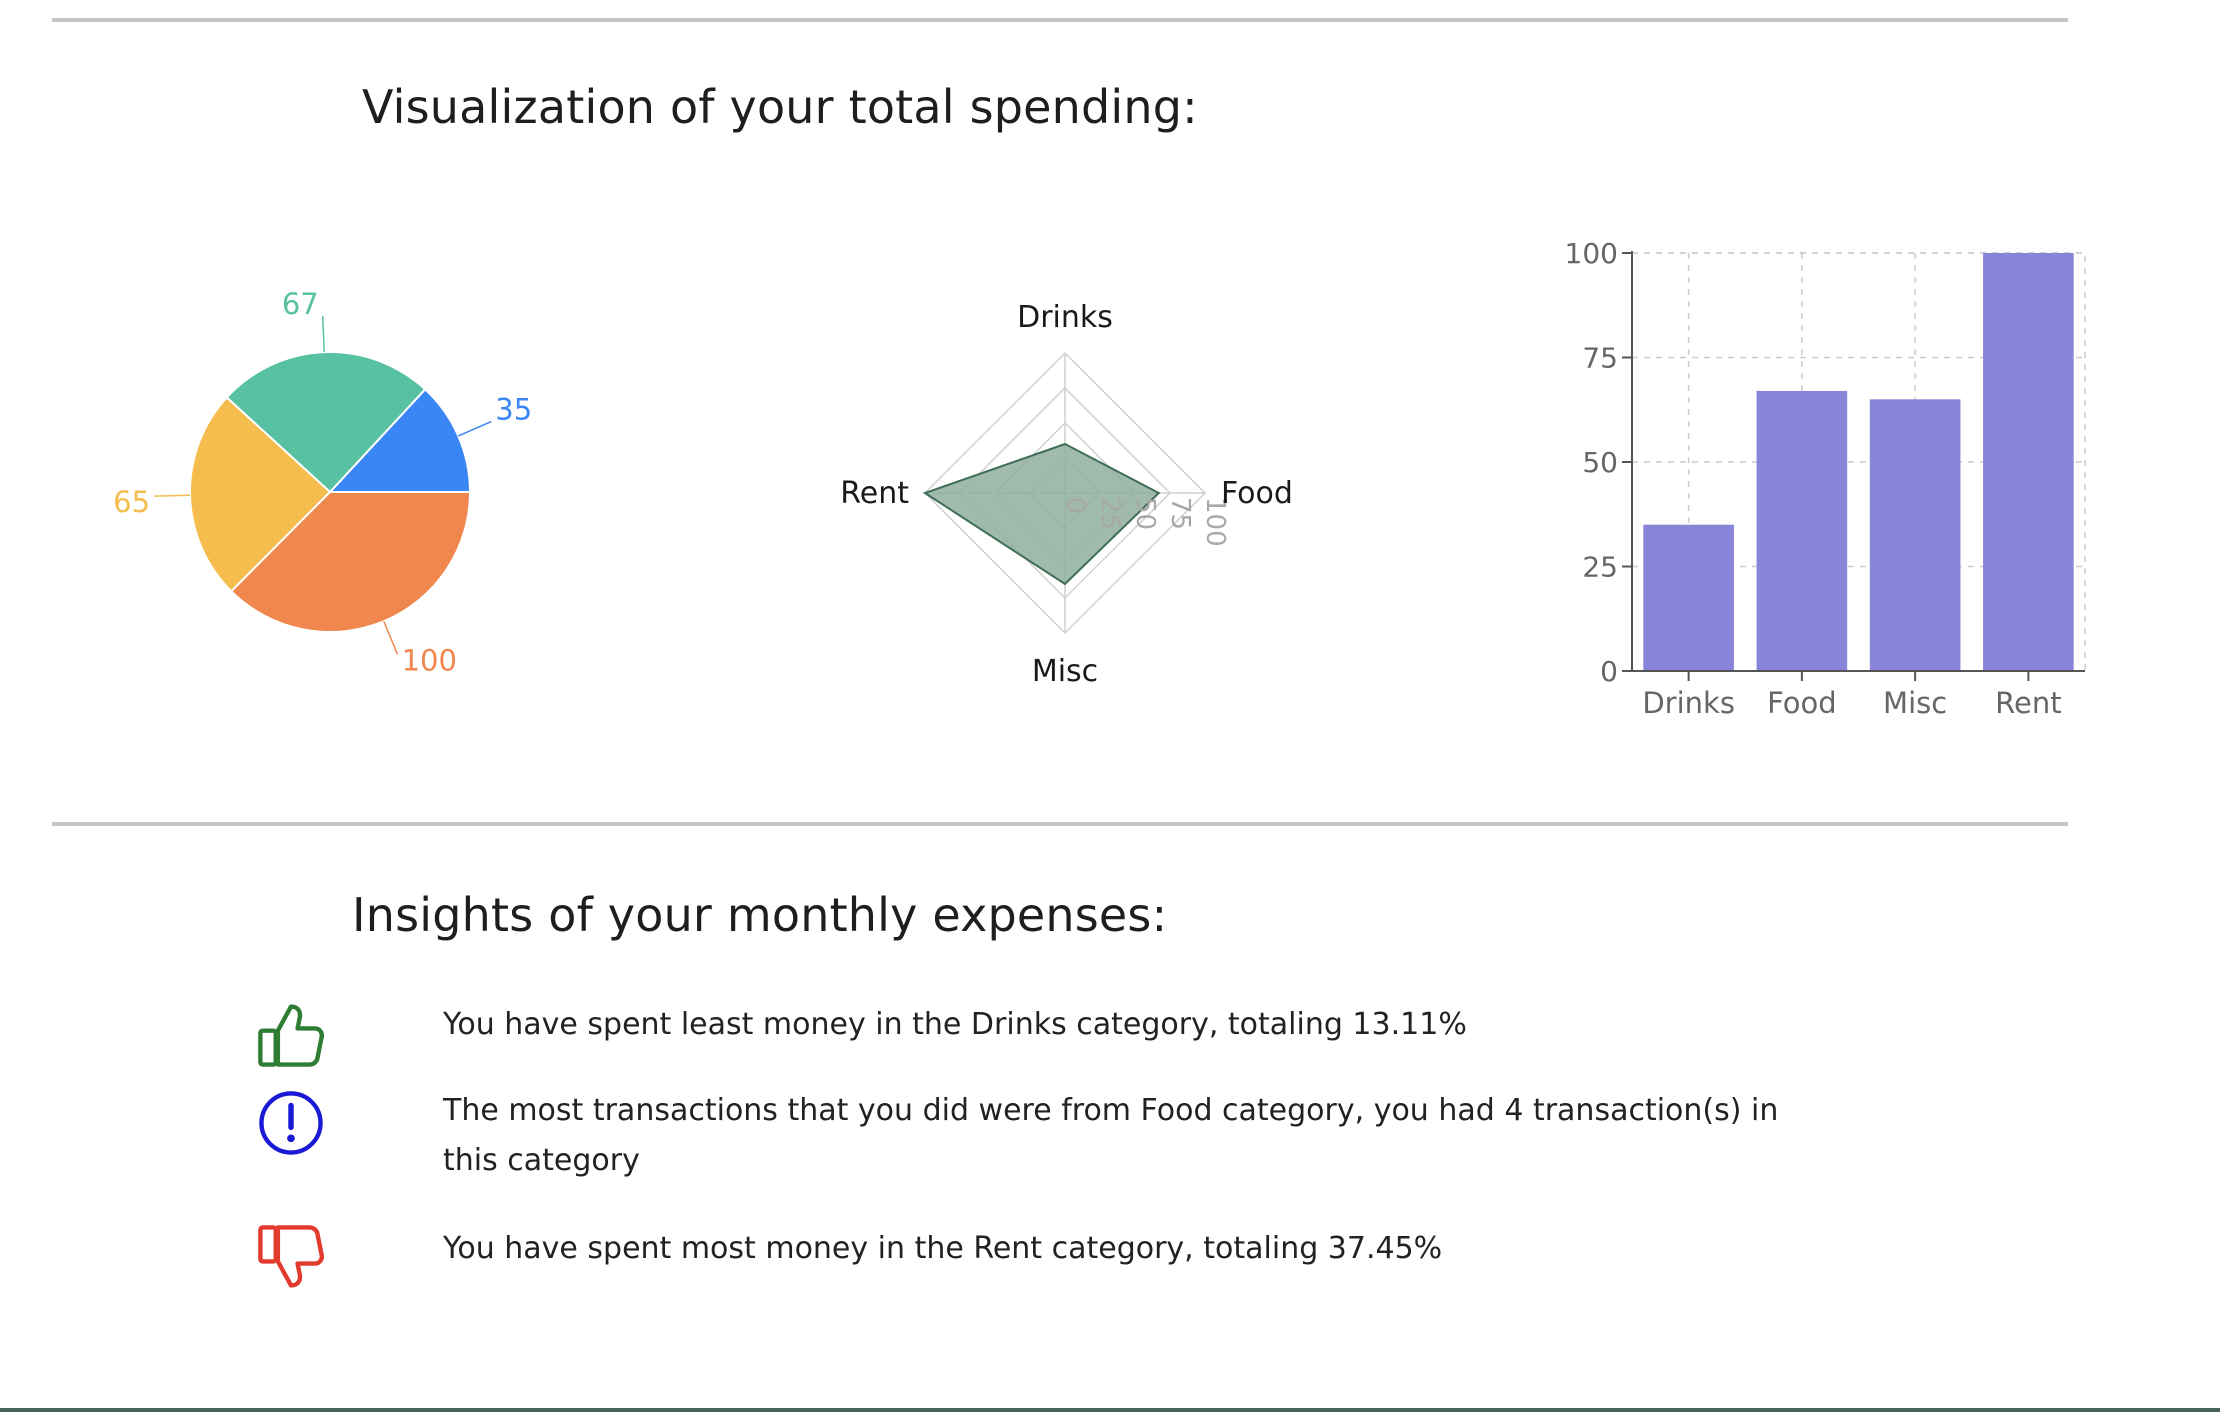 This screenshot has height=1412, width=2220. What do you see at coordinates (172, 495) in the screenshot?
I see `pie-label-line-misc` at bounding box center [172, 495].